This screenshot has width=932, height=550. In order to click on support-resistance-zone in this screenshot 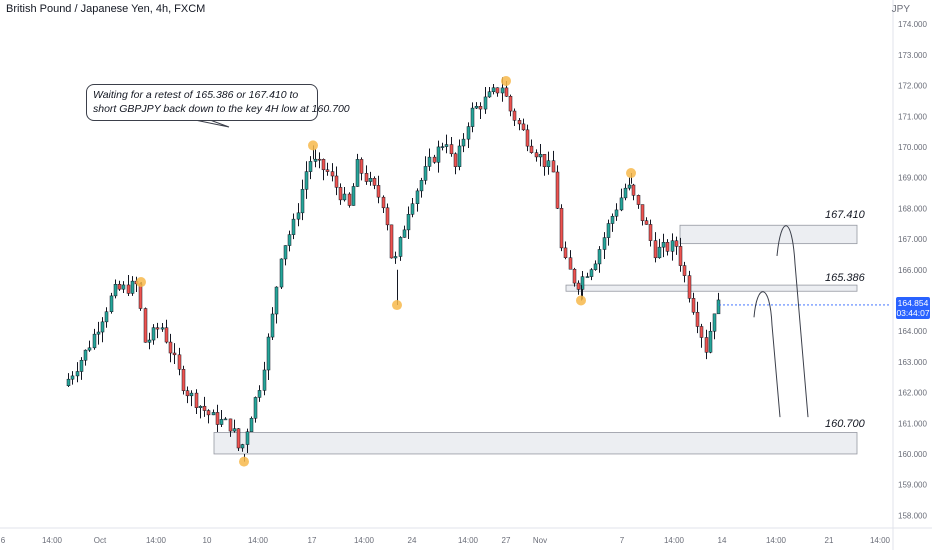, I will do `click(711, 288)`.